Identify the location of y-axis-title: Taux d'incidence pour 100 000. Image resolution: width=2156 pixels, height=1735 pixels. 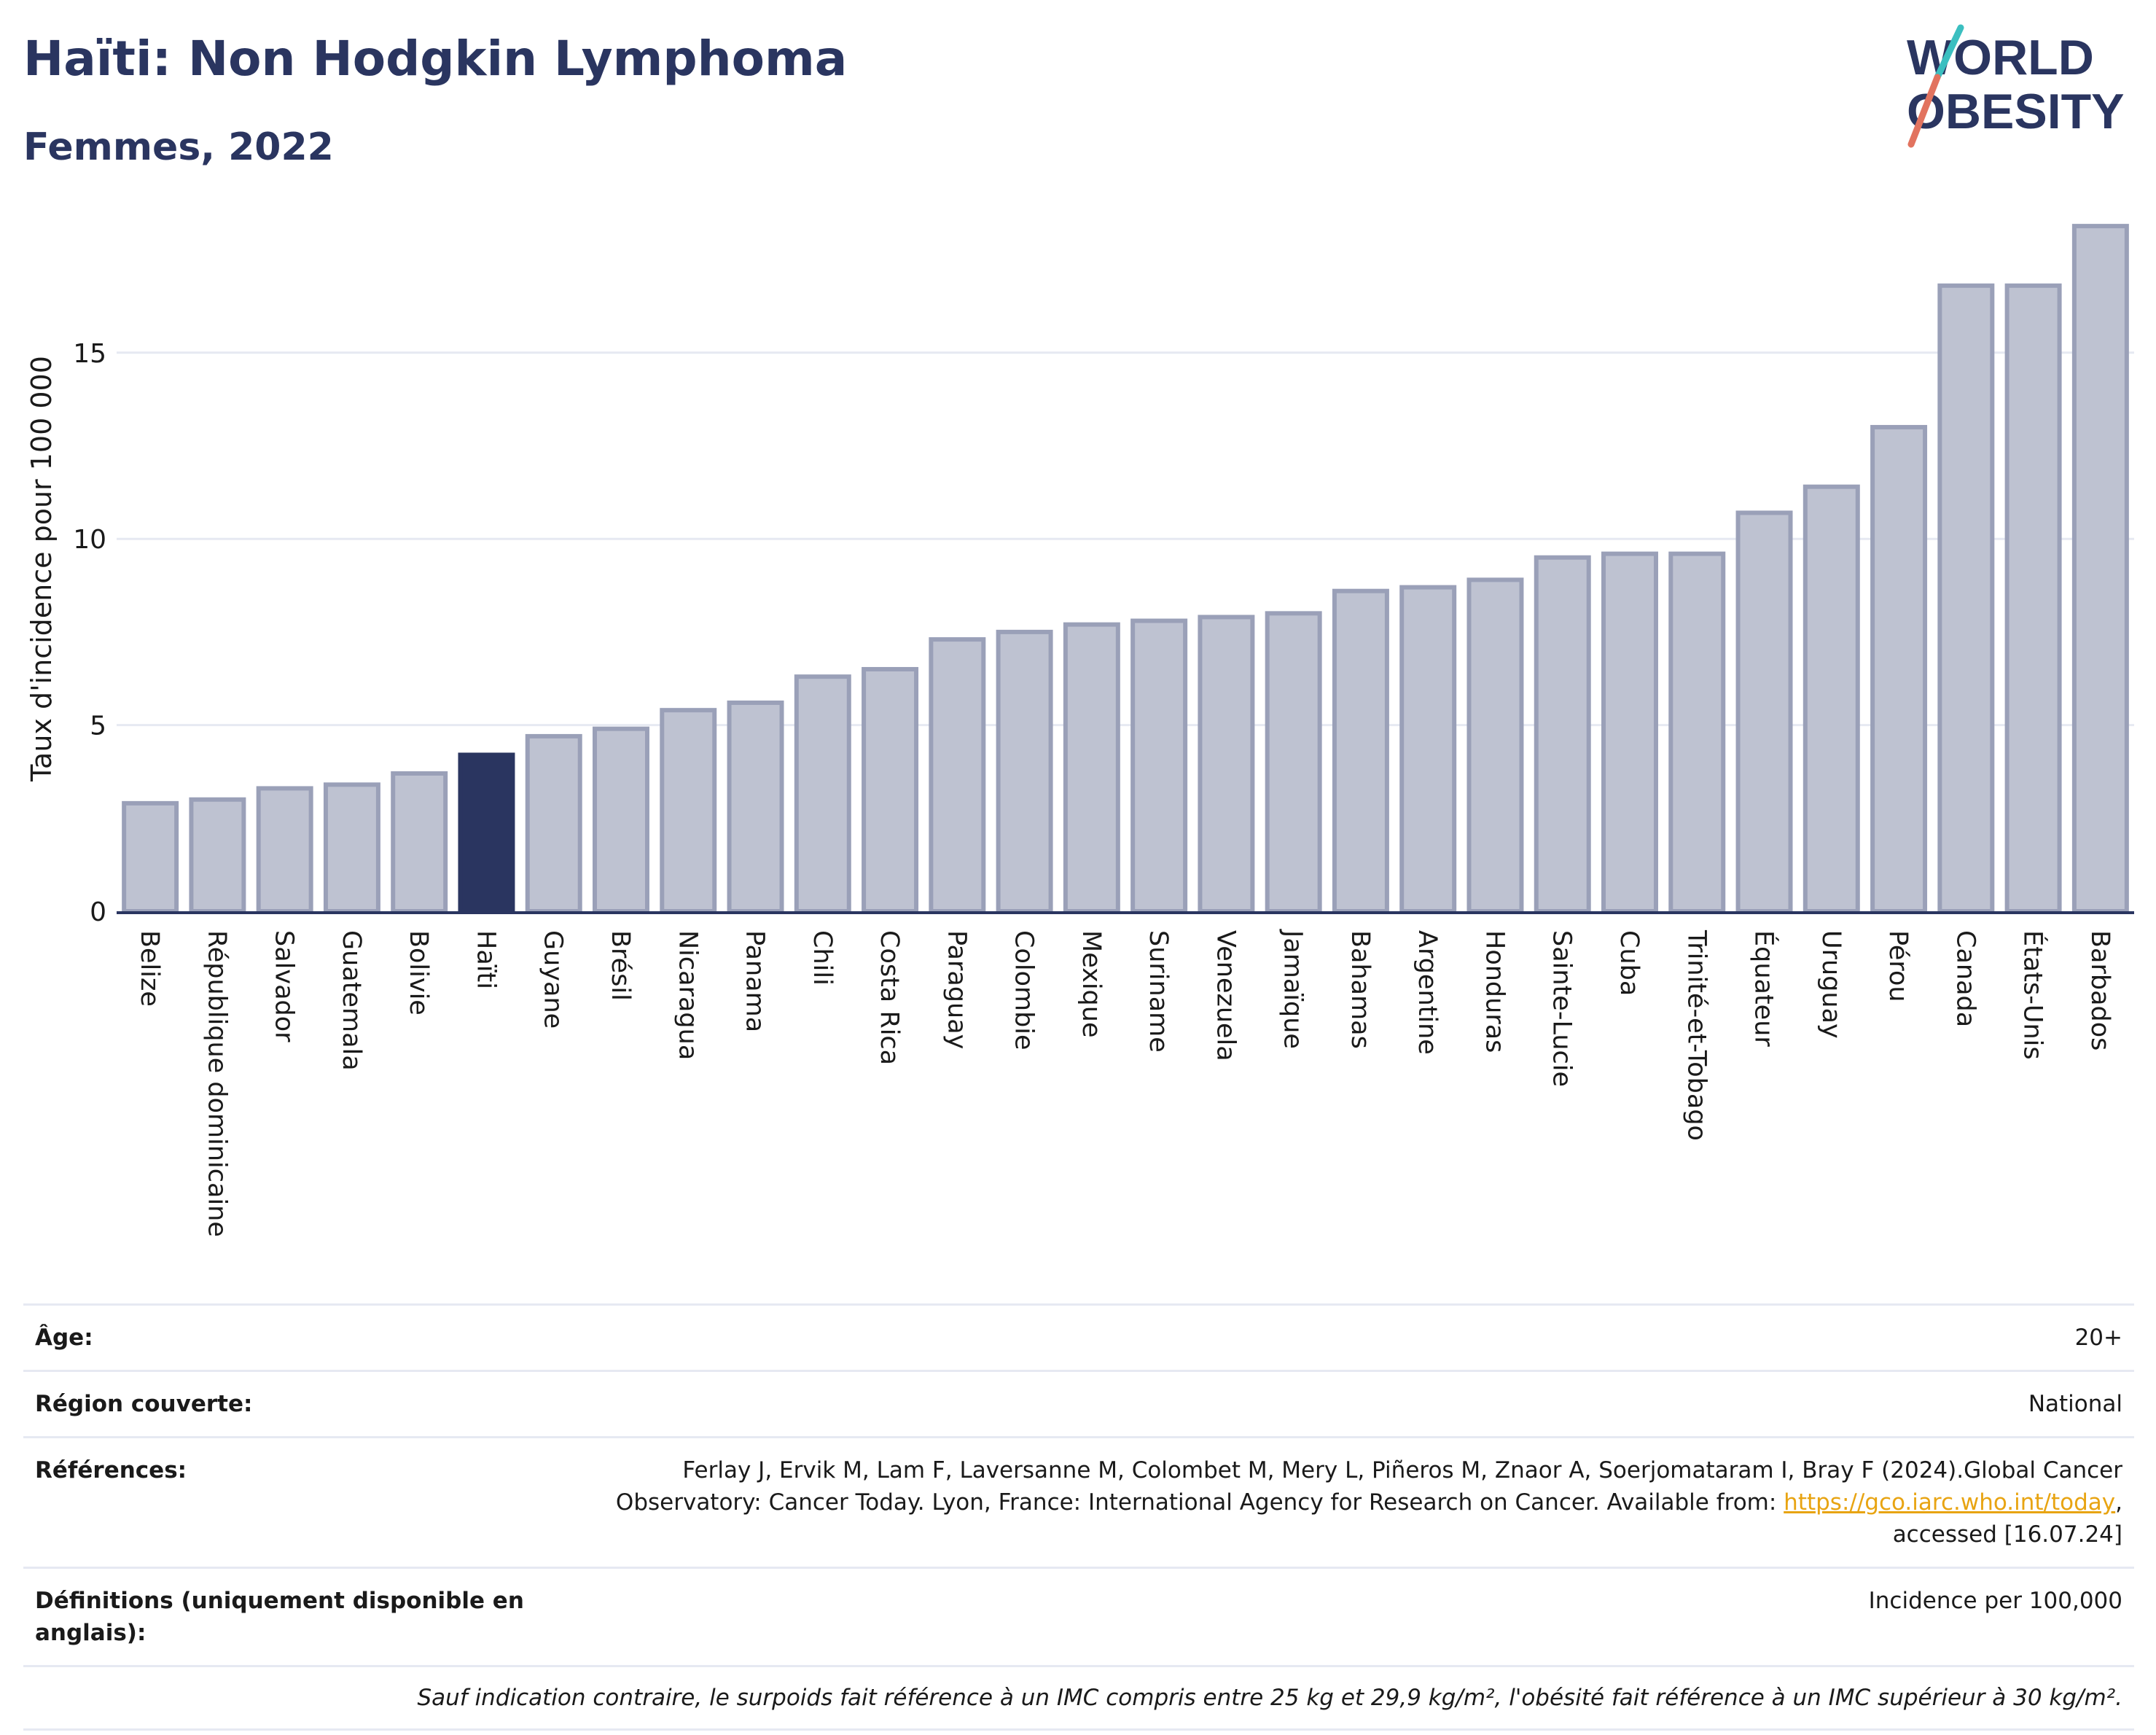
(42, 569).